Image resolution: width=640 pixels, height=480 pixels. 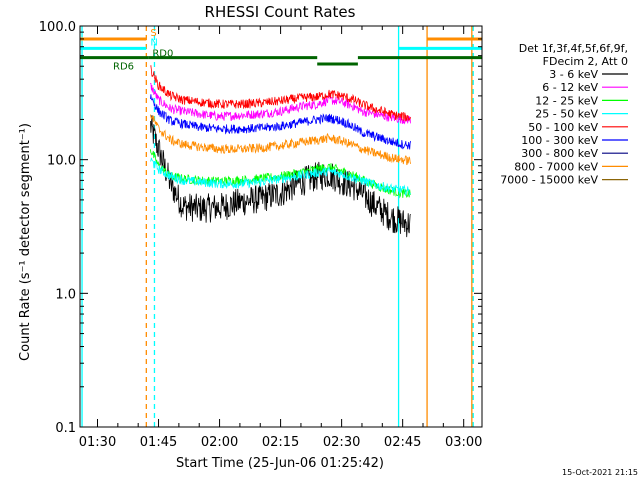 I want to click on x-tick-label: 02:30, so click(x=341, y=442).